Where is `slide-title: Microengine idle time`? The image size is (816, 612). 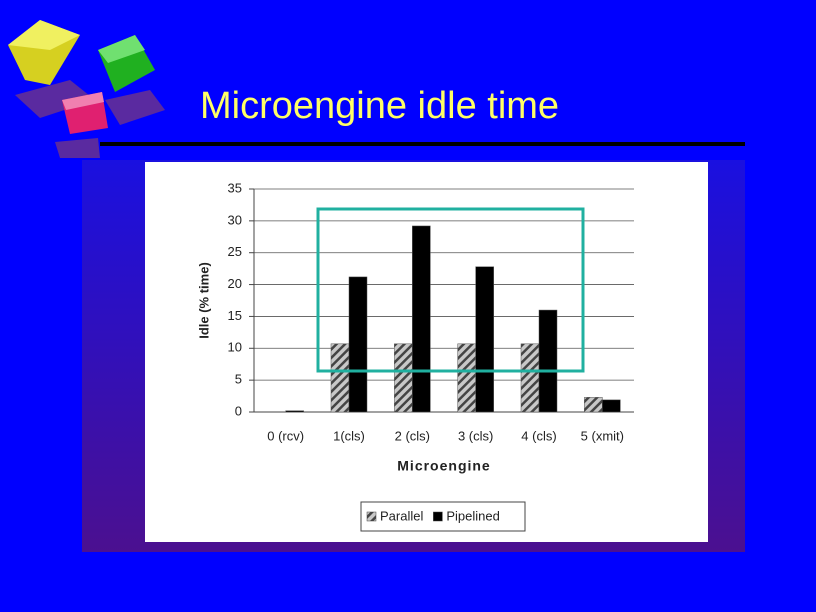 slide-title: Microengine idle time is located at coordinates (379, 106).